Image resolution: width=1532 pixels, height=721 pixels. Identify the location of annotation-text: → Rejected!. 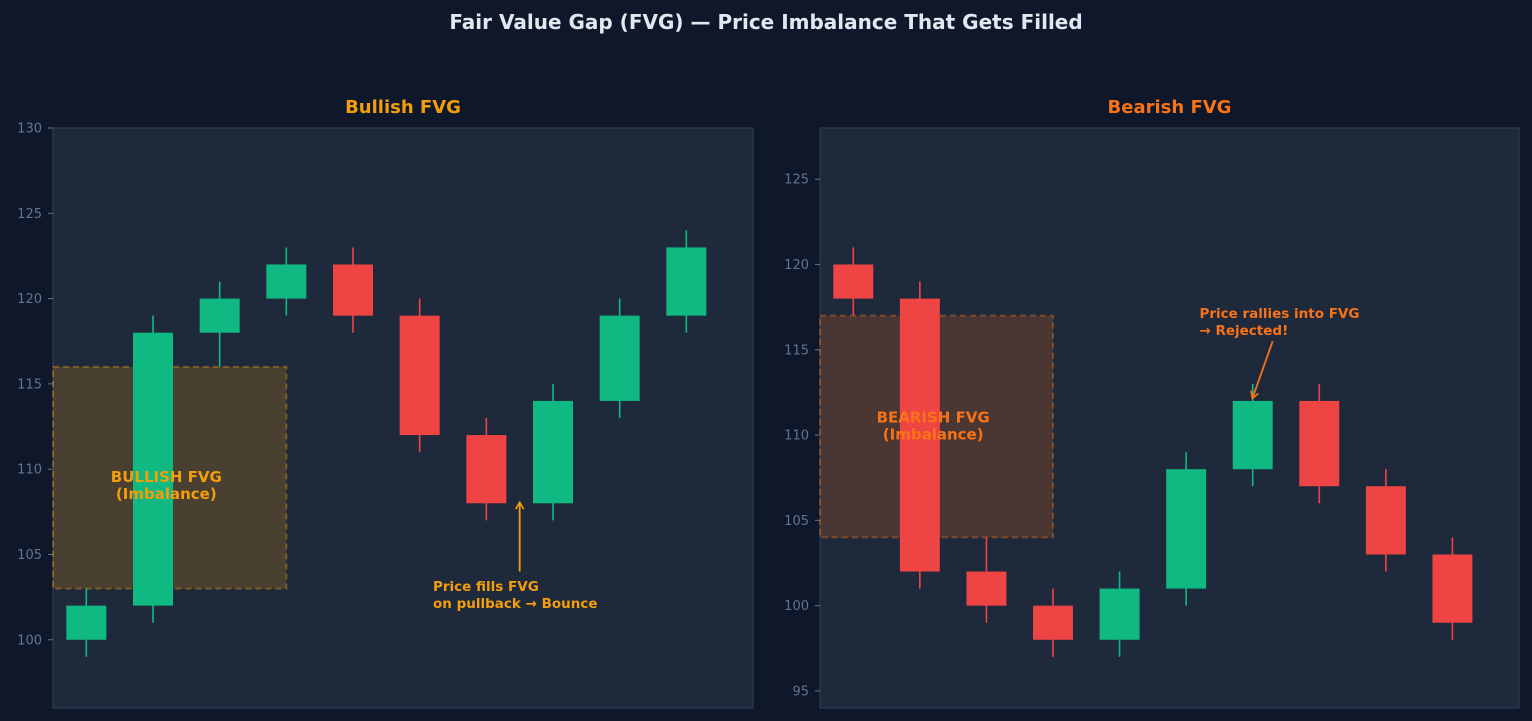
(1243, 331).